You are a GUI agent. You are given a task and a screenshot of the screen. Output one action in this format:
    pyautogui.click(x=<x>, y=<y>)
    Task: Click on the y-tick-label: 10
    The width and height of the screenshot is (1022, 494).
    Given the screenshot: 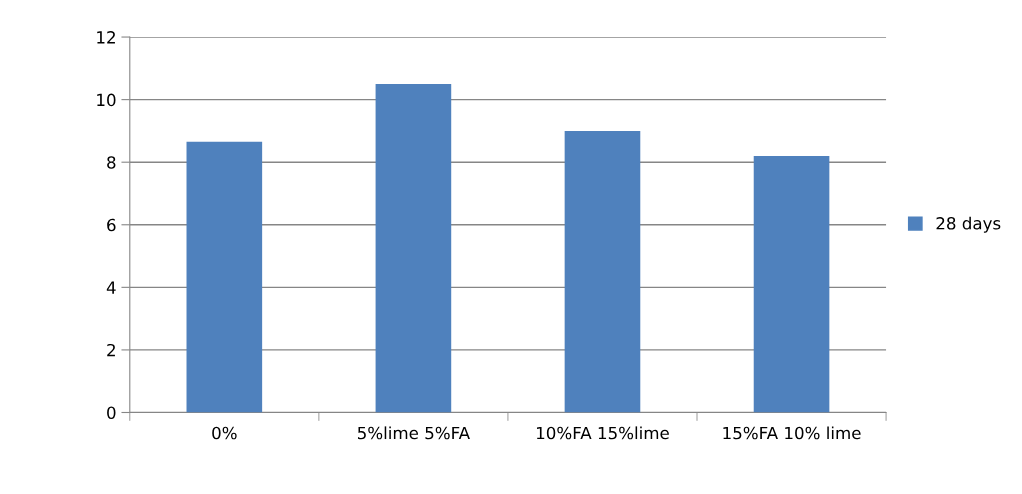 What is the action you would take?
    pyautogui.click(x=106, y=100)
    